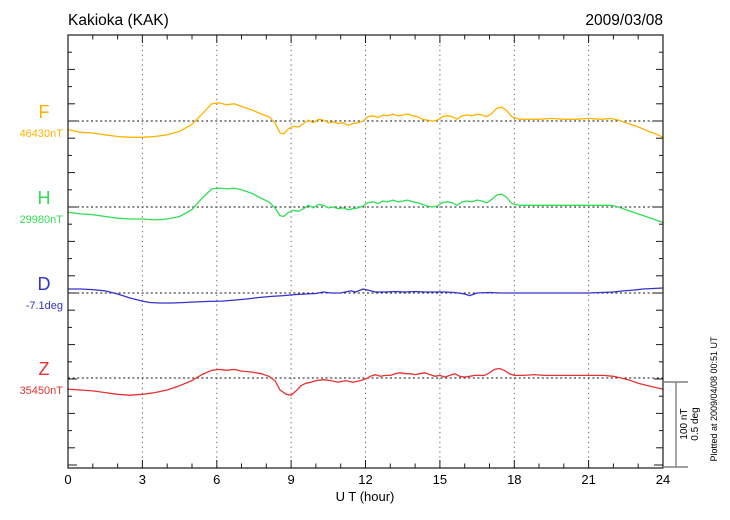 This screenshot has height=520, width=730. I want to click on channel-baseline-value-Z: 35450nT, so click(42, 391).